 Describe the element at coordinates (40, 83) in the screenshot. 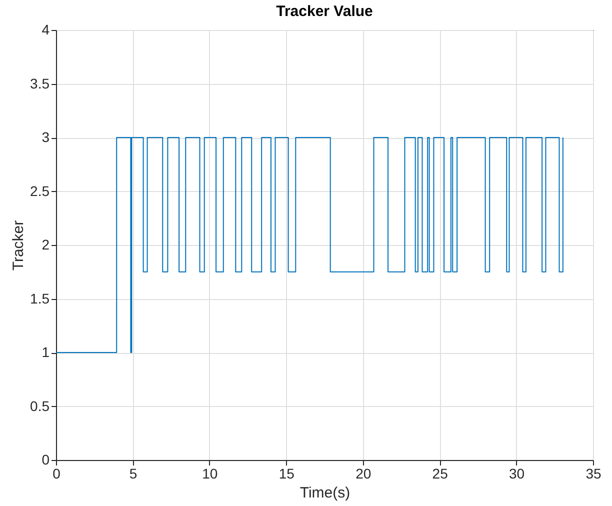

I see `y-tick-label: 3.5` at that location.